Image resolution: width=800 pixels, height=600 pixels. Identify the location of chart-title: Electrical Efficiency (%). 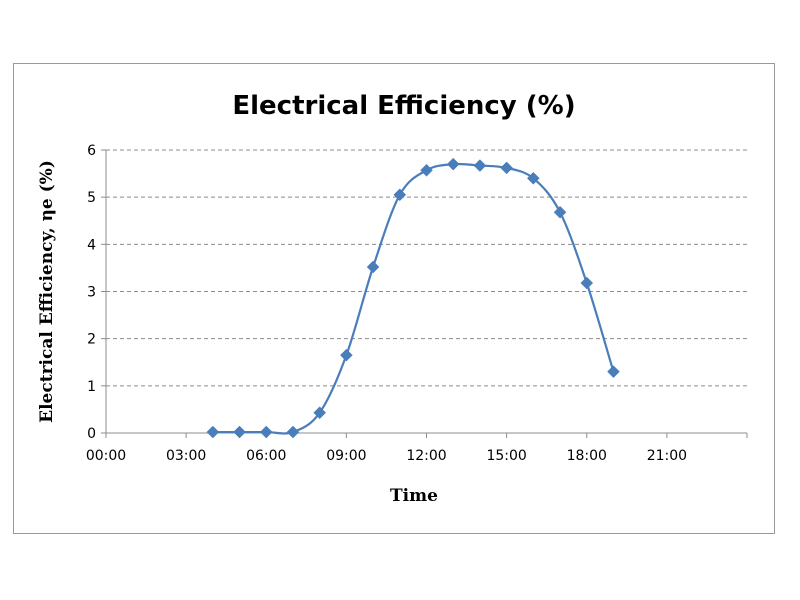
(403, 106).